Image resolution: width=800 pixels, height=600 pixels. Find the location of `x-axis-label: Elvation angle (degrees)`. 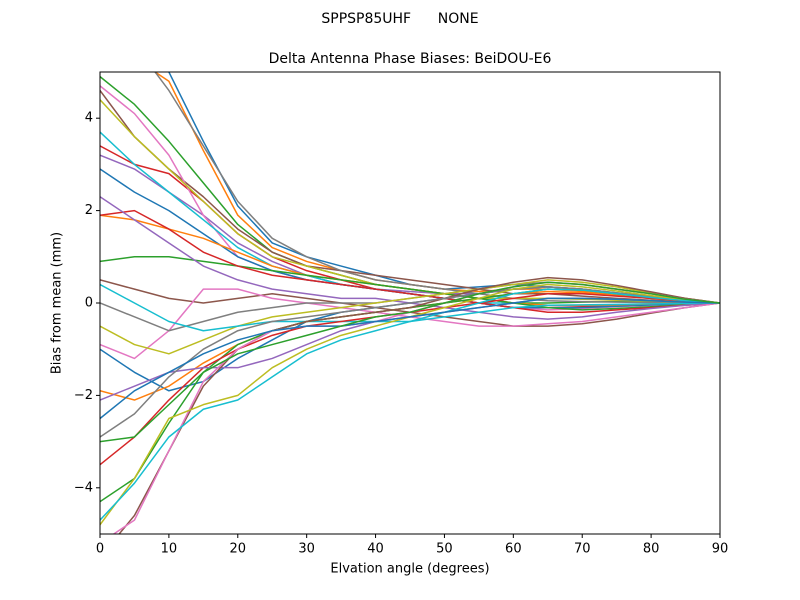

x-axis-label: Elvation angle (degrees) is located at coordinates (409, 569).